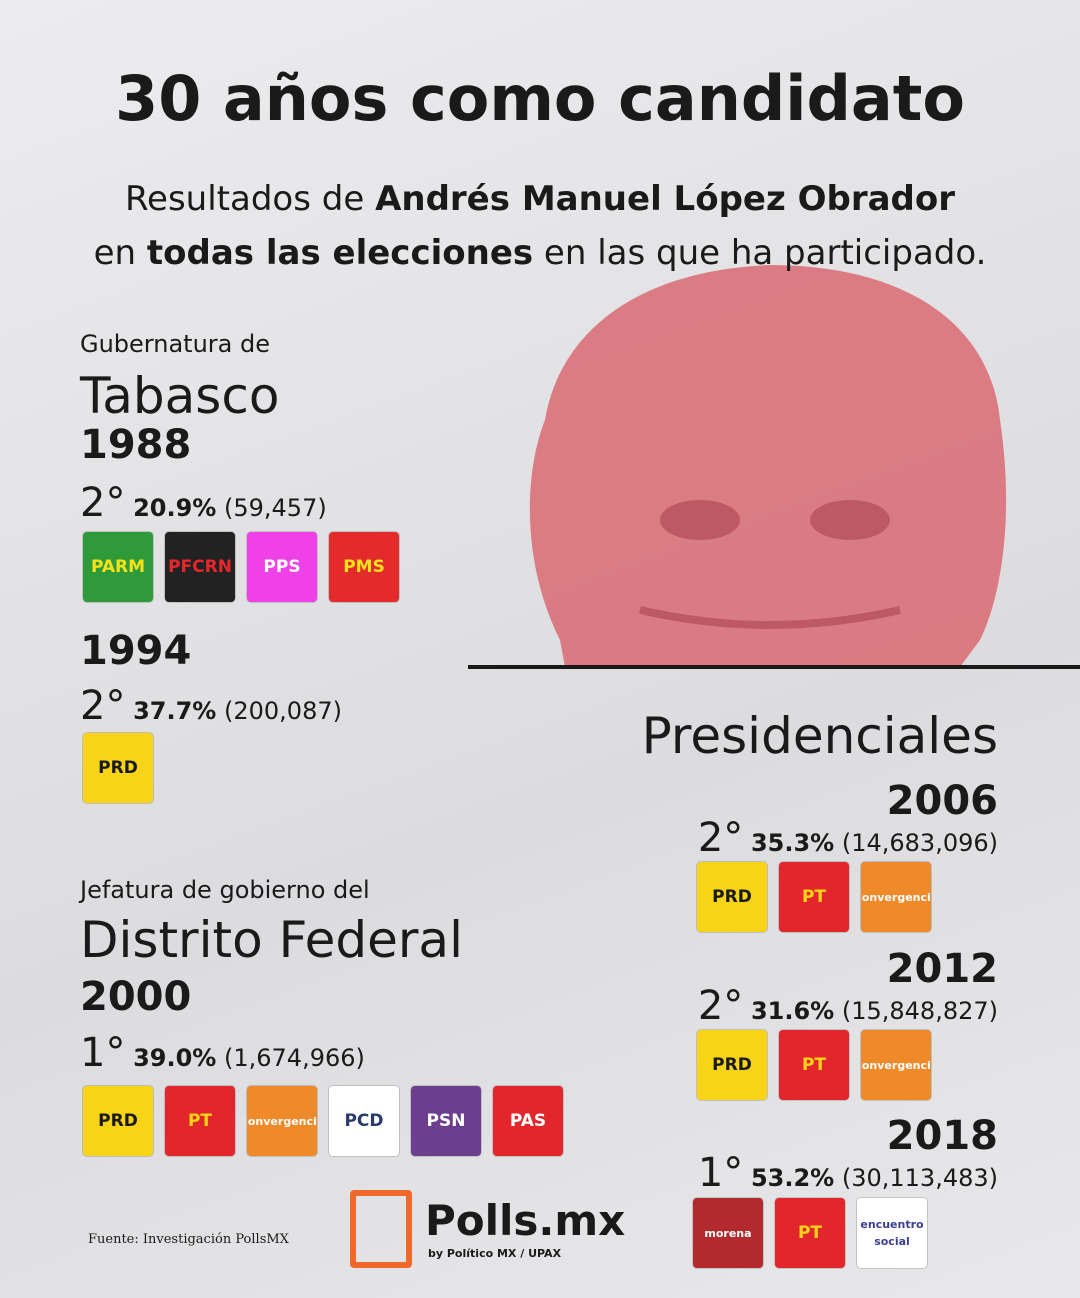  Describe the element at coordinates (942, 969) in the screenshot. I see `election-year: 2012` at that location.